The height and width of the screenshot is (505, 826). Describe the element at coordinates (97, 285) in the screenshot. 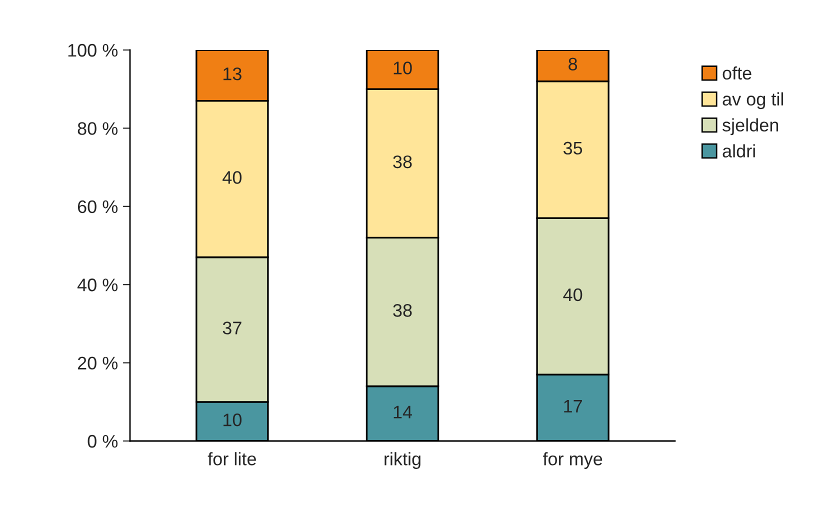

I see `y-tick-label: 40 %` at that location.